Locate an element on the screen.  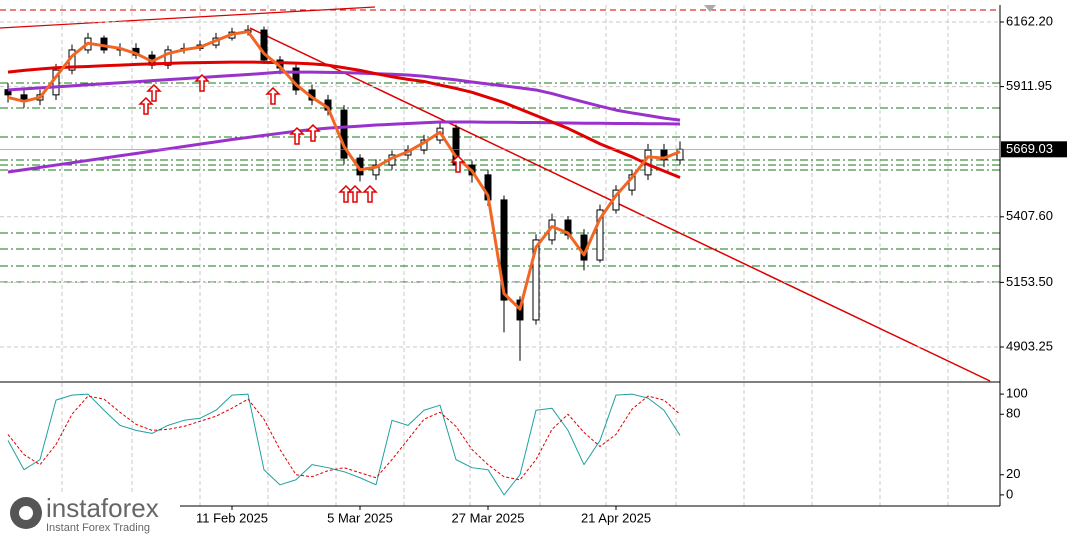
x-tick-label: 27 Mar 2025 is located at coordinates (488, 517).